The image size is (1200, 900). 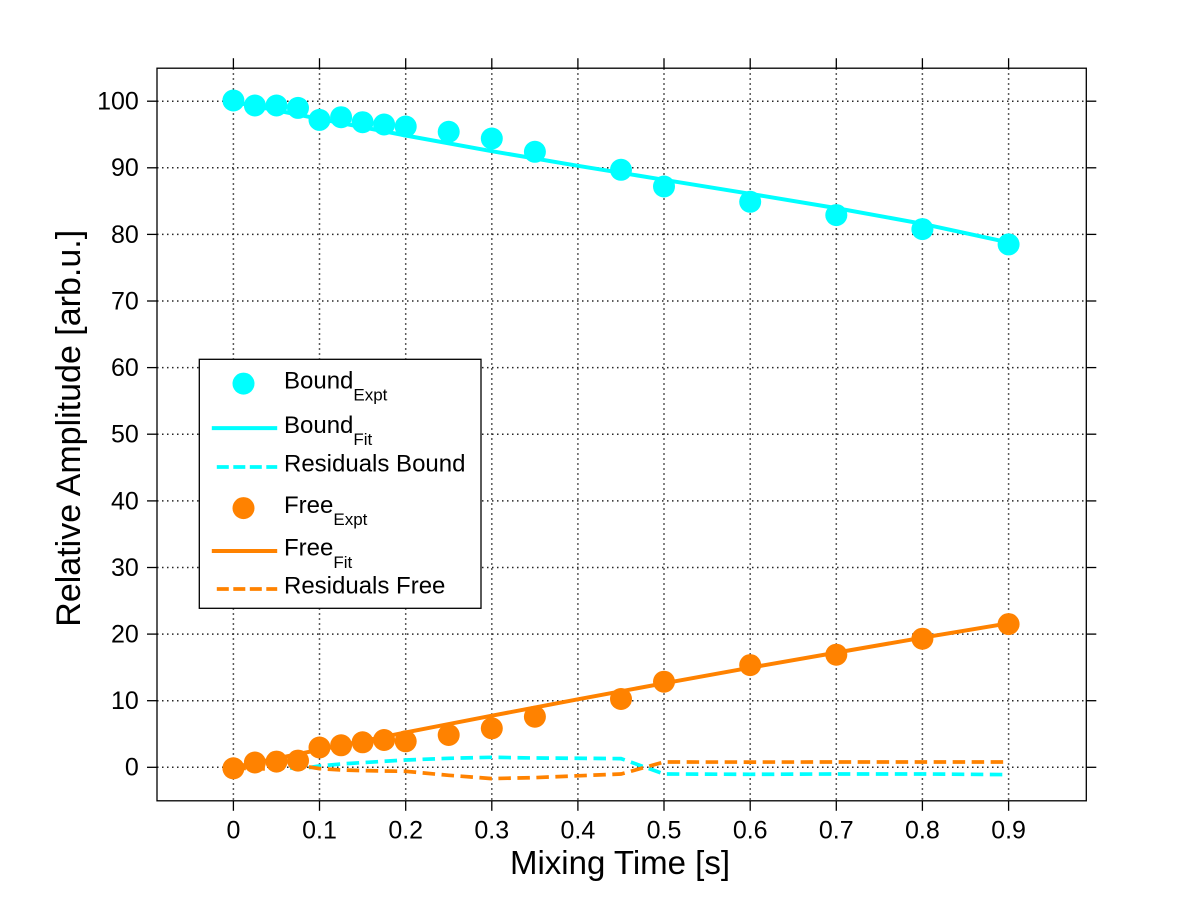 What do you see at coordinates (620, 862) in the screenshot?
I see `svg-text: Mixing Time [s]` at bounding box center [620, 862].